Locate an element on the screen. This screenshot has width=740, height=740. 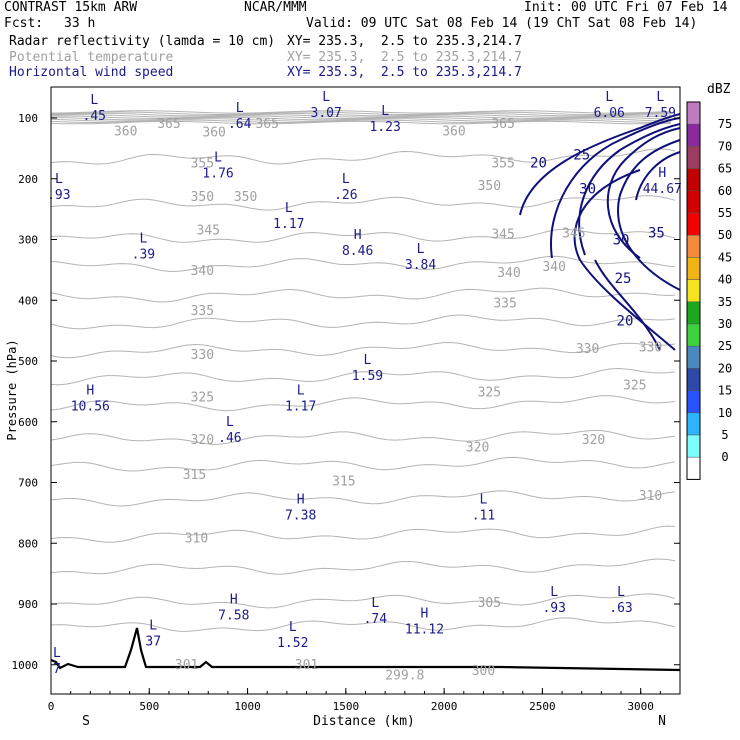
extremum-value: 7.59 is located at coordinates (660, 113).